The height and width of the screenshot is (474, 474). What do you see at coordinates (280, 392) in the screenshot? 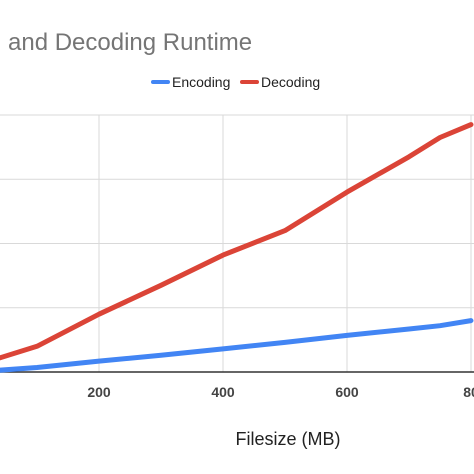
I see `x-axis-ticks: 200 400 600 80` at bounding box center [280, 392].